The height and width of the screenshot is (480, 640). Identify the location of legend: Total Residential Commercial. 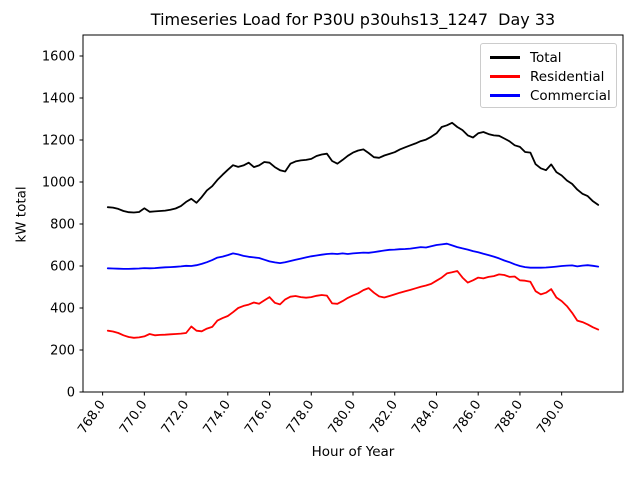
(548, 75).